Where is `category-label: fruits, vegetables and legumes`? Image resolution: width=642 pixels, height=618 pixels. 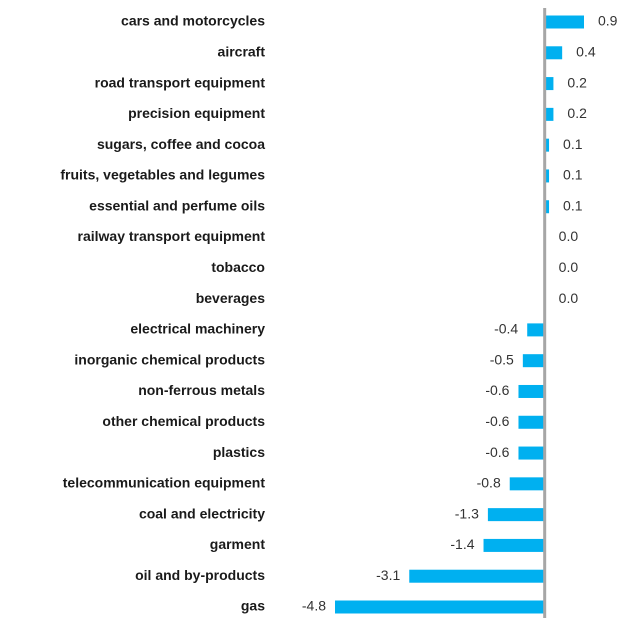
category-label: fruits, vegetables and legumes is located at coordinates (162, 175).